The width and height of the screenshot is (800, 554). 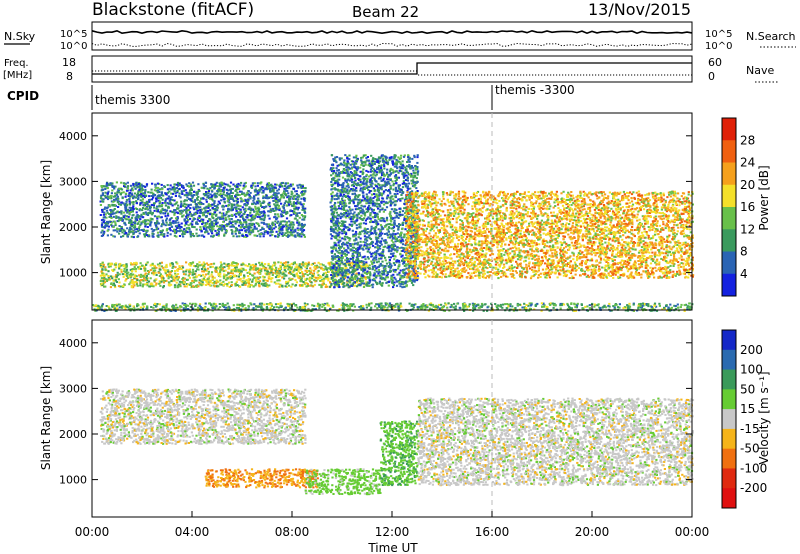 What do you see at coordinates (718, 34) in the screenshot?
I see `scan-right-tick-top: 10^5` at bounding box center [718, 34].